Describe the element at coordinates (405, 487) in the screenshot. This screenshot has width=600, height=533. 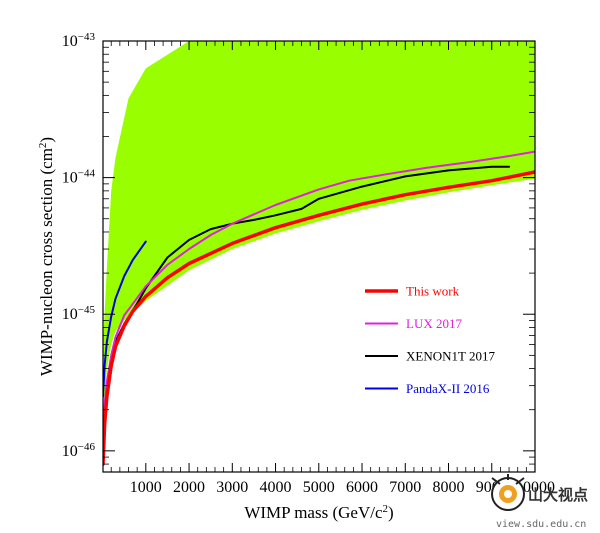
I see `x-tick-label: 7000` at that location.